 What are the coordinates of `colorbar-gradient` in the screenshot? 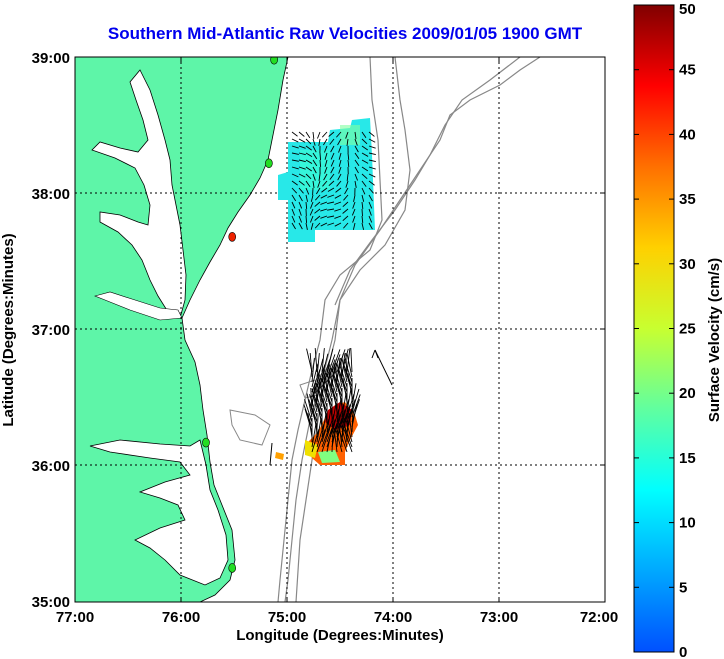 It's located at (654, 328).